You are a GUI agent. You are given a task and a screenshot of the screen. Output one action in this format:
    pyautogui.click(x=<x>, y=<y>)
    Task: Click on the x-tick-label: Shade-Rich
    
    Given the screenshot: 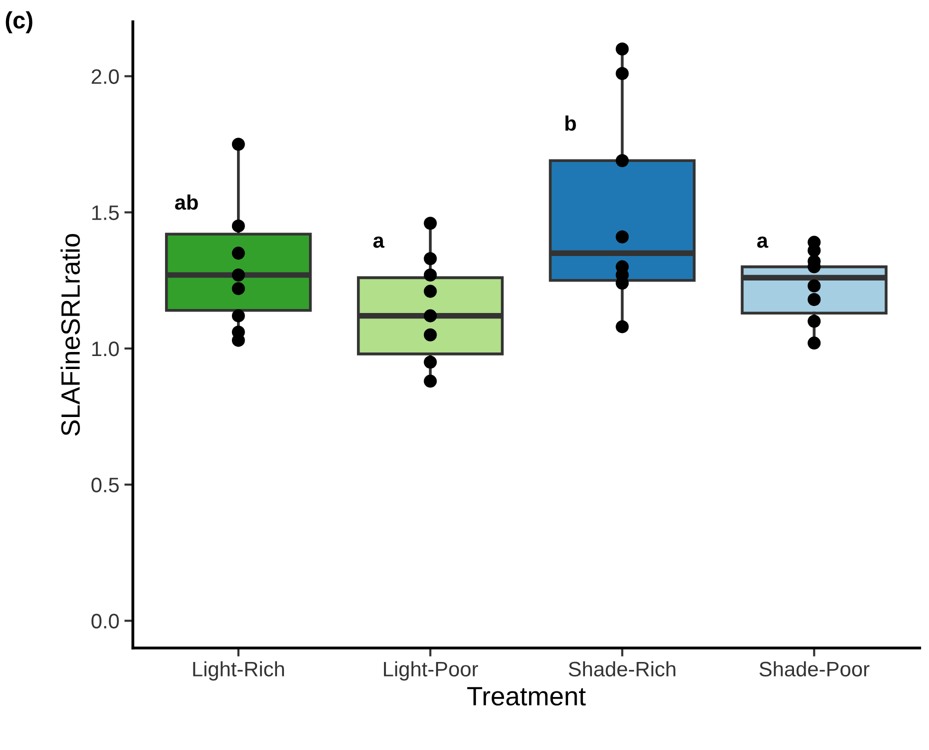 What is the action you would take?
    pyautogui.click(x=622, y=668)
    